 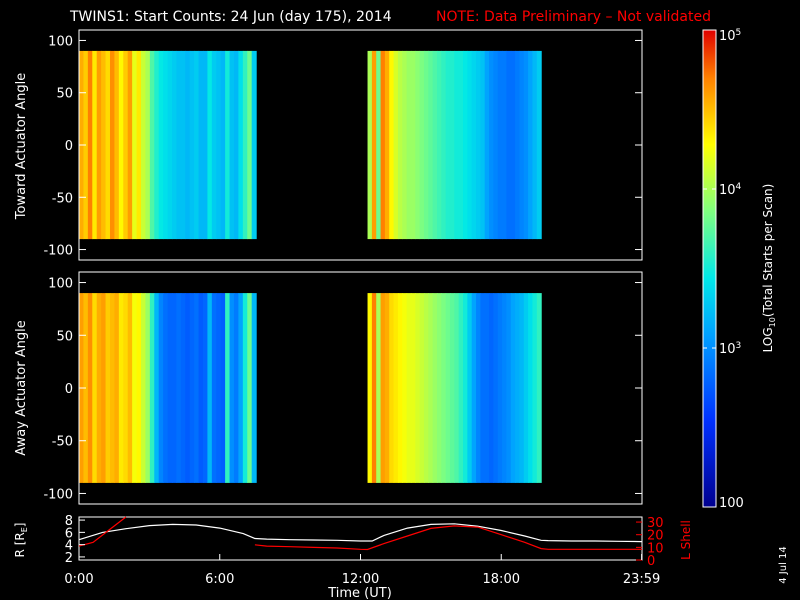 I want to click on away-y-axis-label: Away Actuator Angle, so click(x=21, y=387).